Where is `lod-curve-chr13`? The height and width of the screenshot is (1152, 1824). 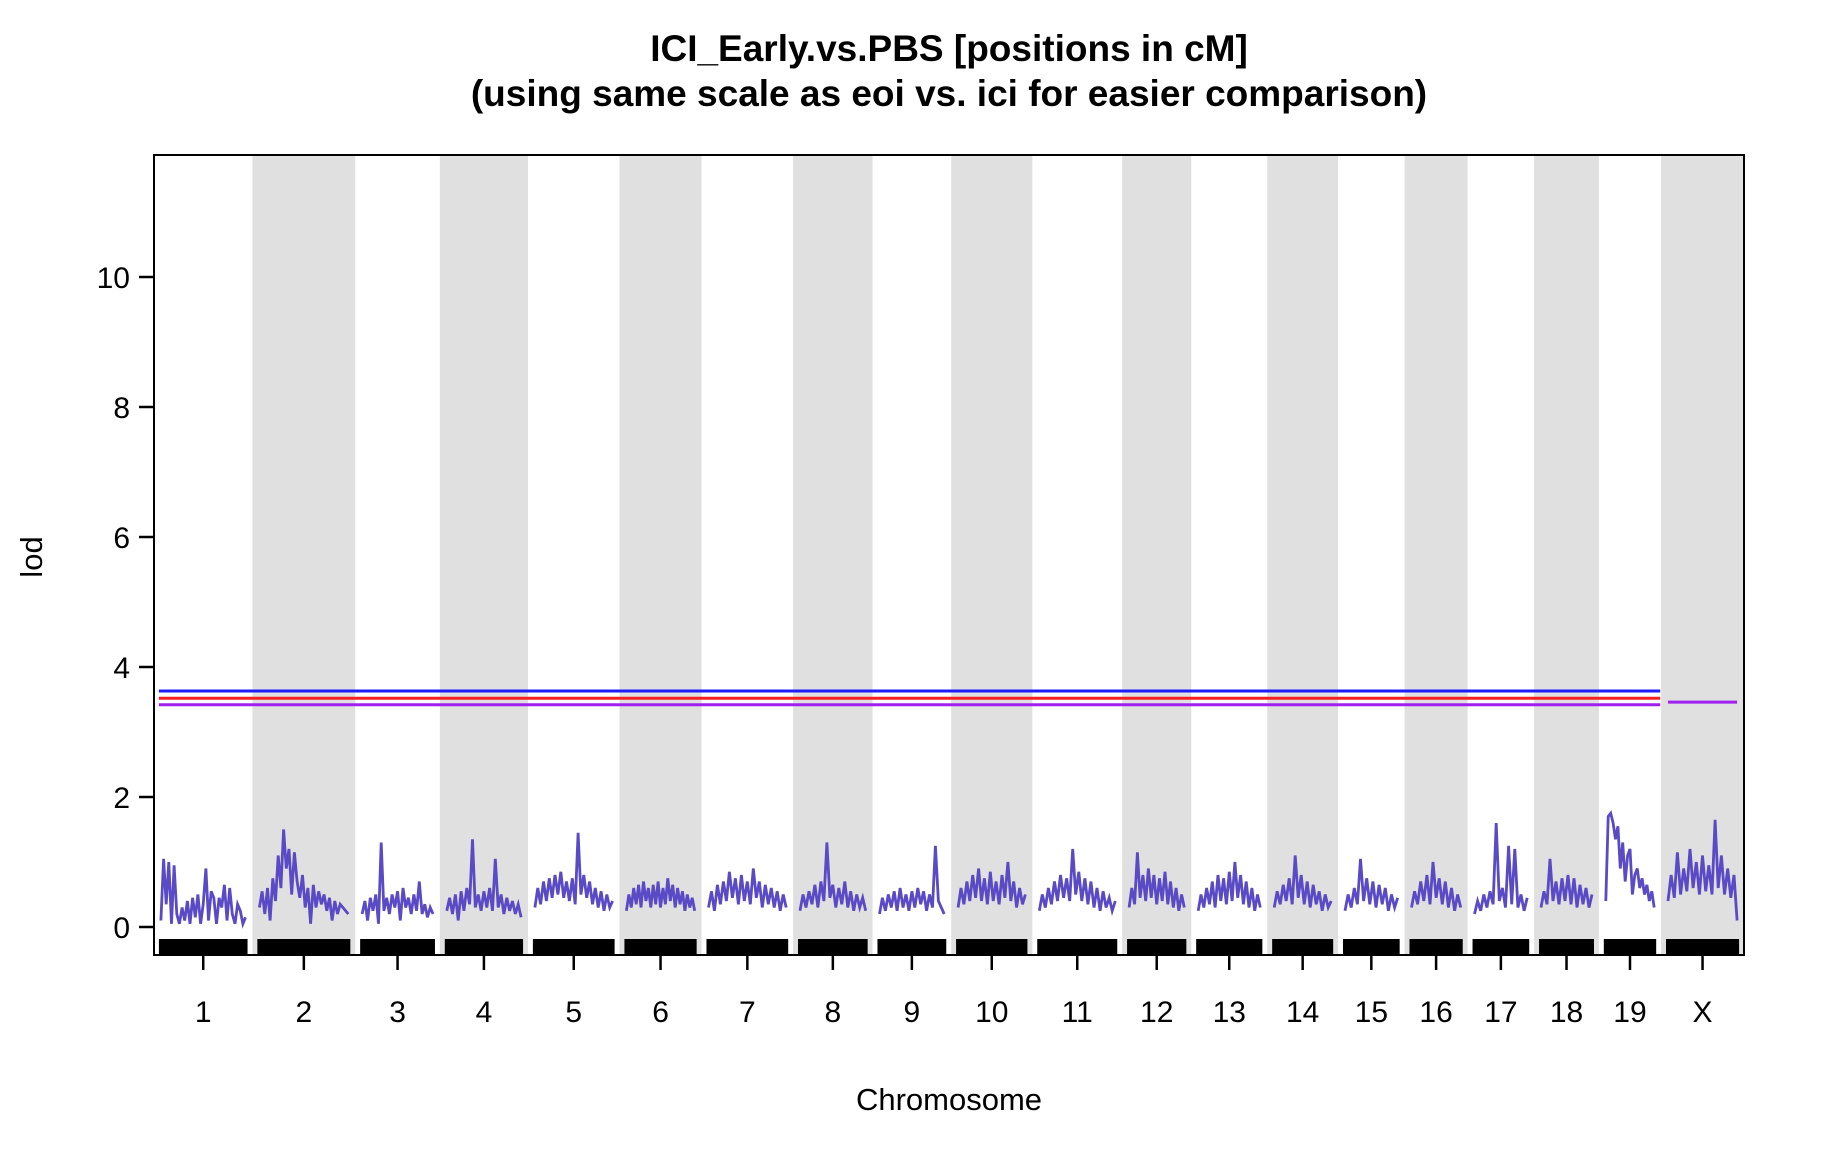 lod-curve-chr13 is located at coordinates (1229, 886).